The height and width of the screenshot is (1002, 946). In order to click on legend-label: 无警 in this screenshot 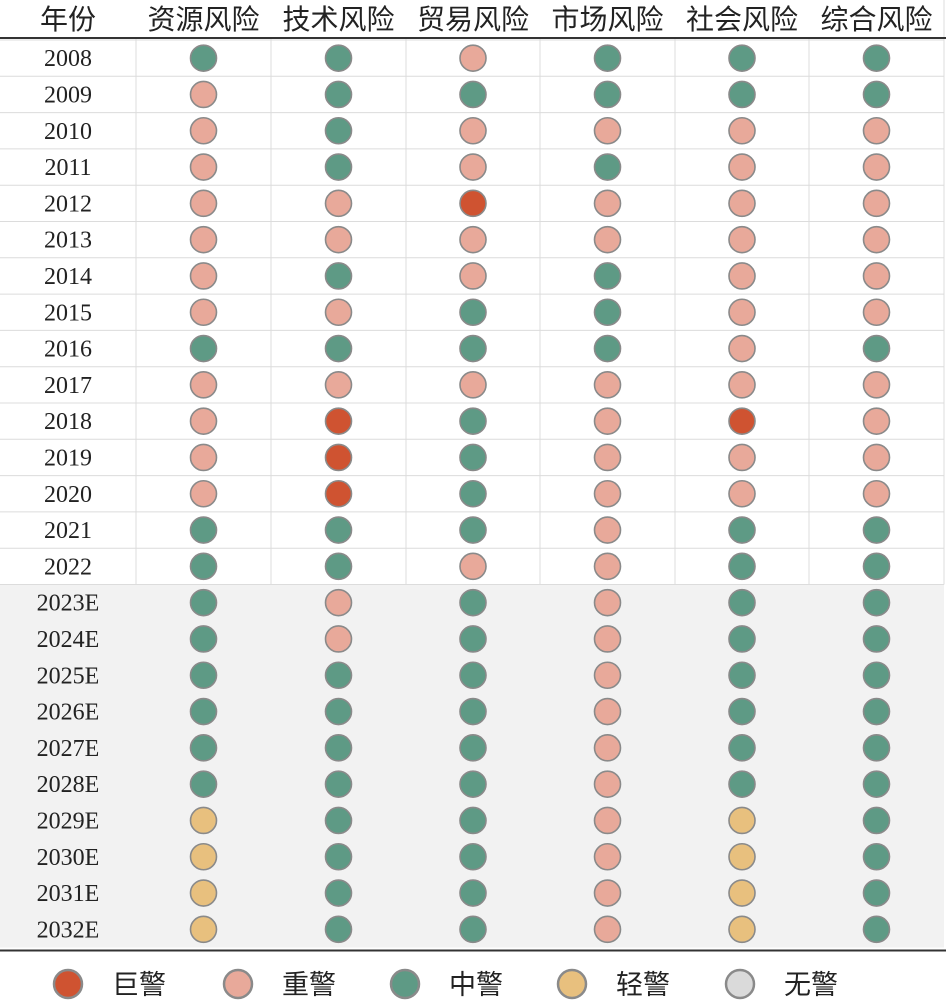, I will do `click(811, 985)`.